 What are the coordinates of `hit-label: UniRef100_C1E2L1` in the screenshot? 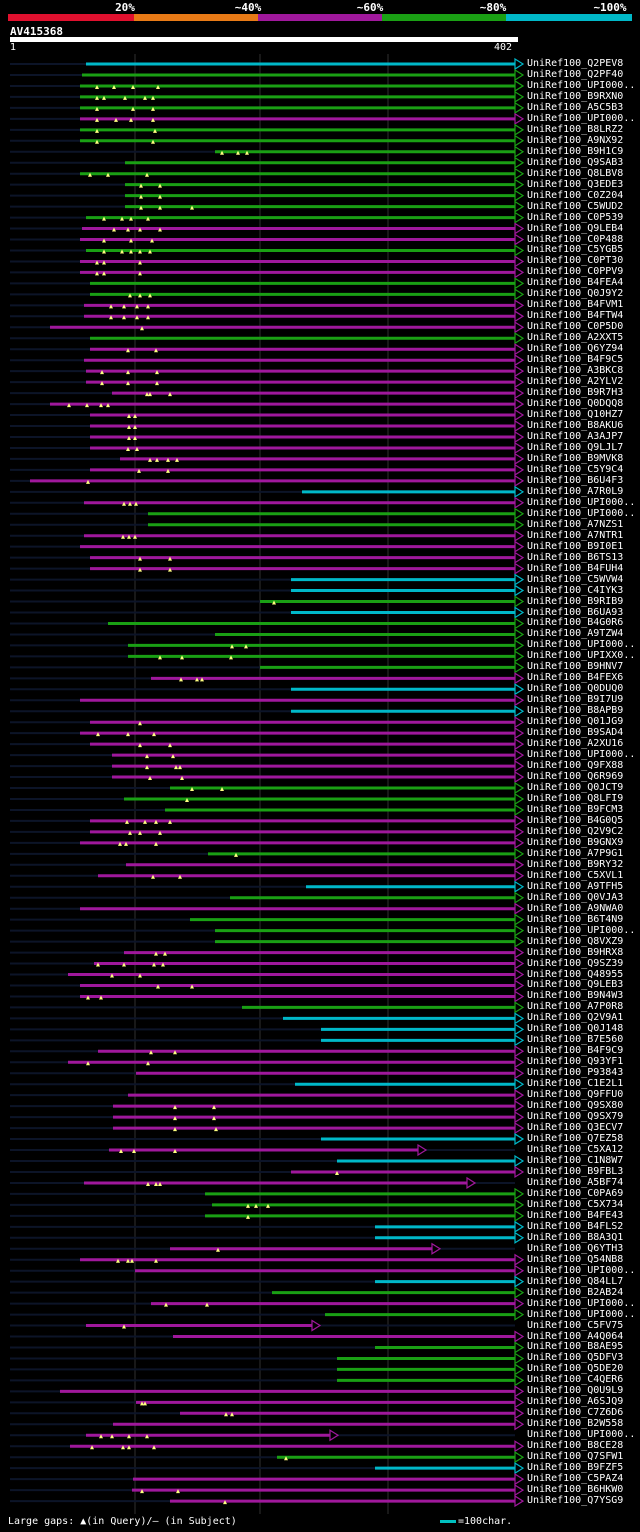 It's located at (575, 1084).